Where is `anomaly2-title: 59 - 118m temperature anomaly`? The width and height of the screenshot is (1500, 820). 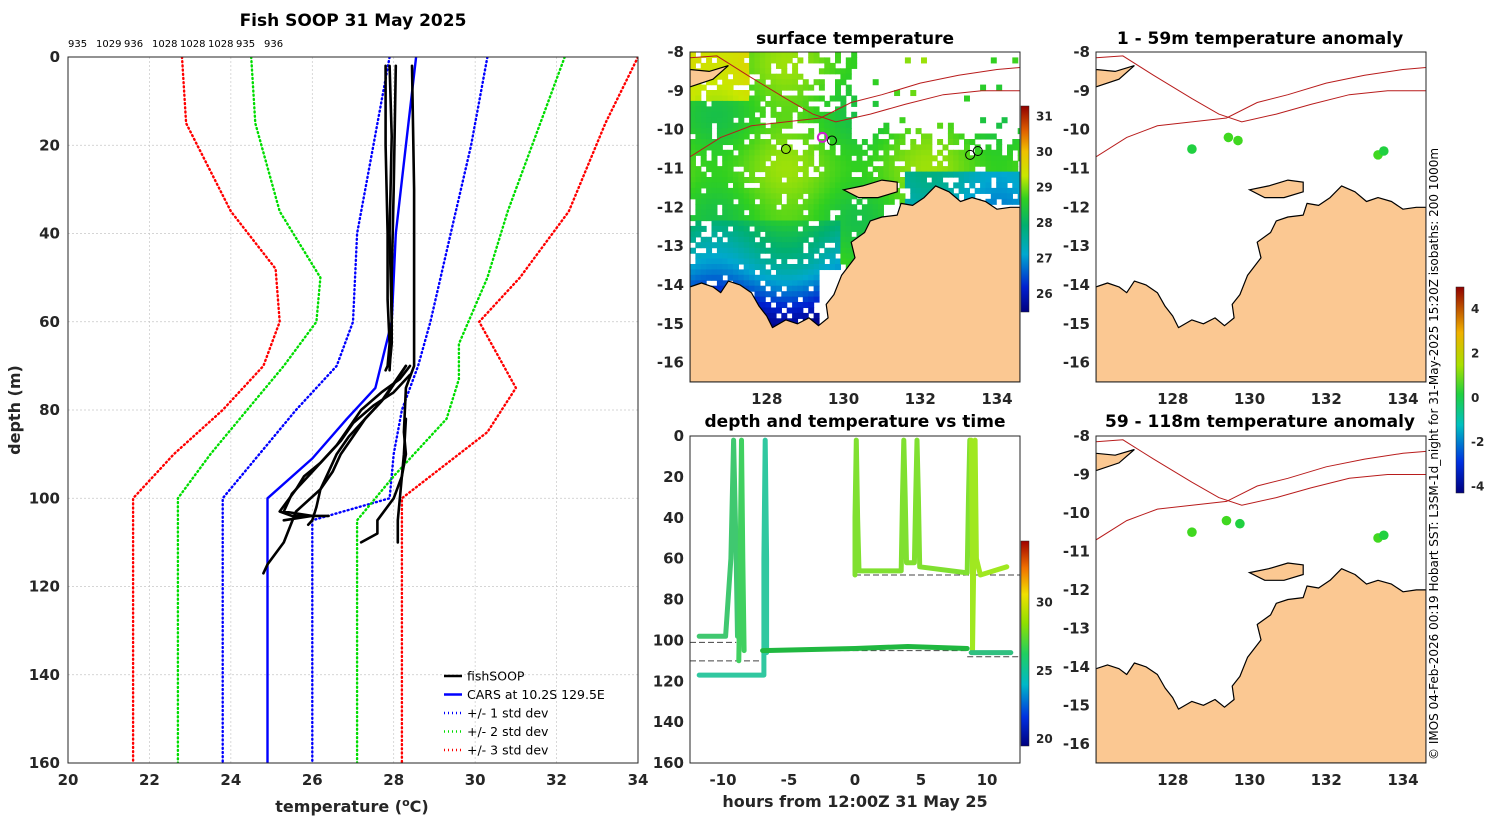
anomaly2-title: 59 - 118m temperature anomaly is located at coordinates (1260, 422).